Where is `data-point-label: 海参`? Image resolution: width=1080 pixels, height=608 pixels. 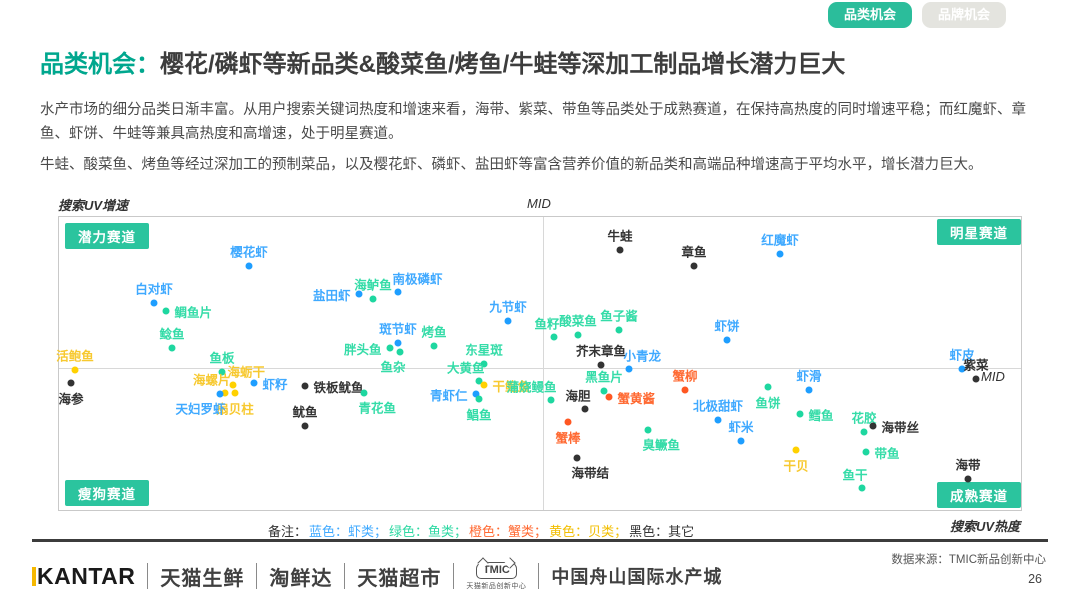 data-point-label: 海参 is located at coordinates (71, 399).